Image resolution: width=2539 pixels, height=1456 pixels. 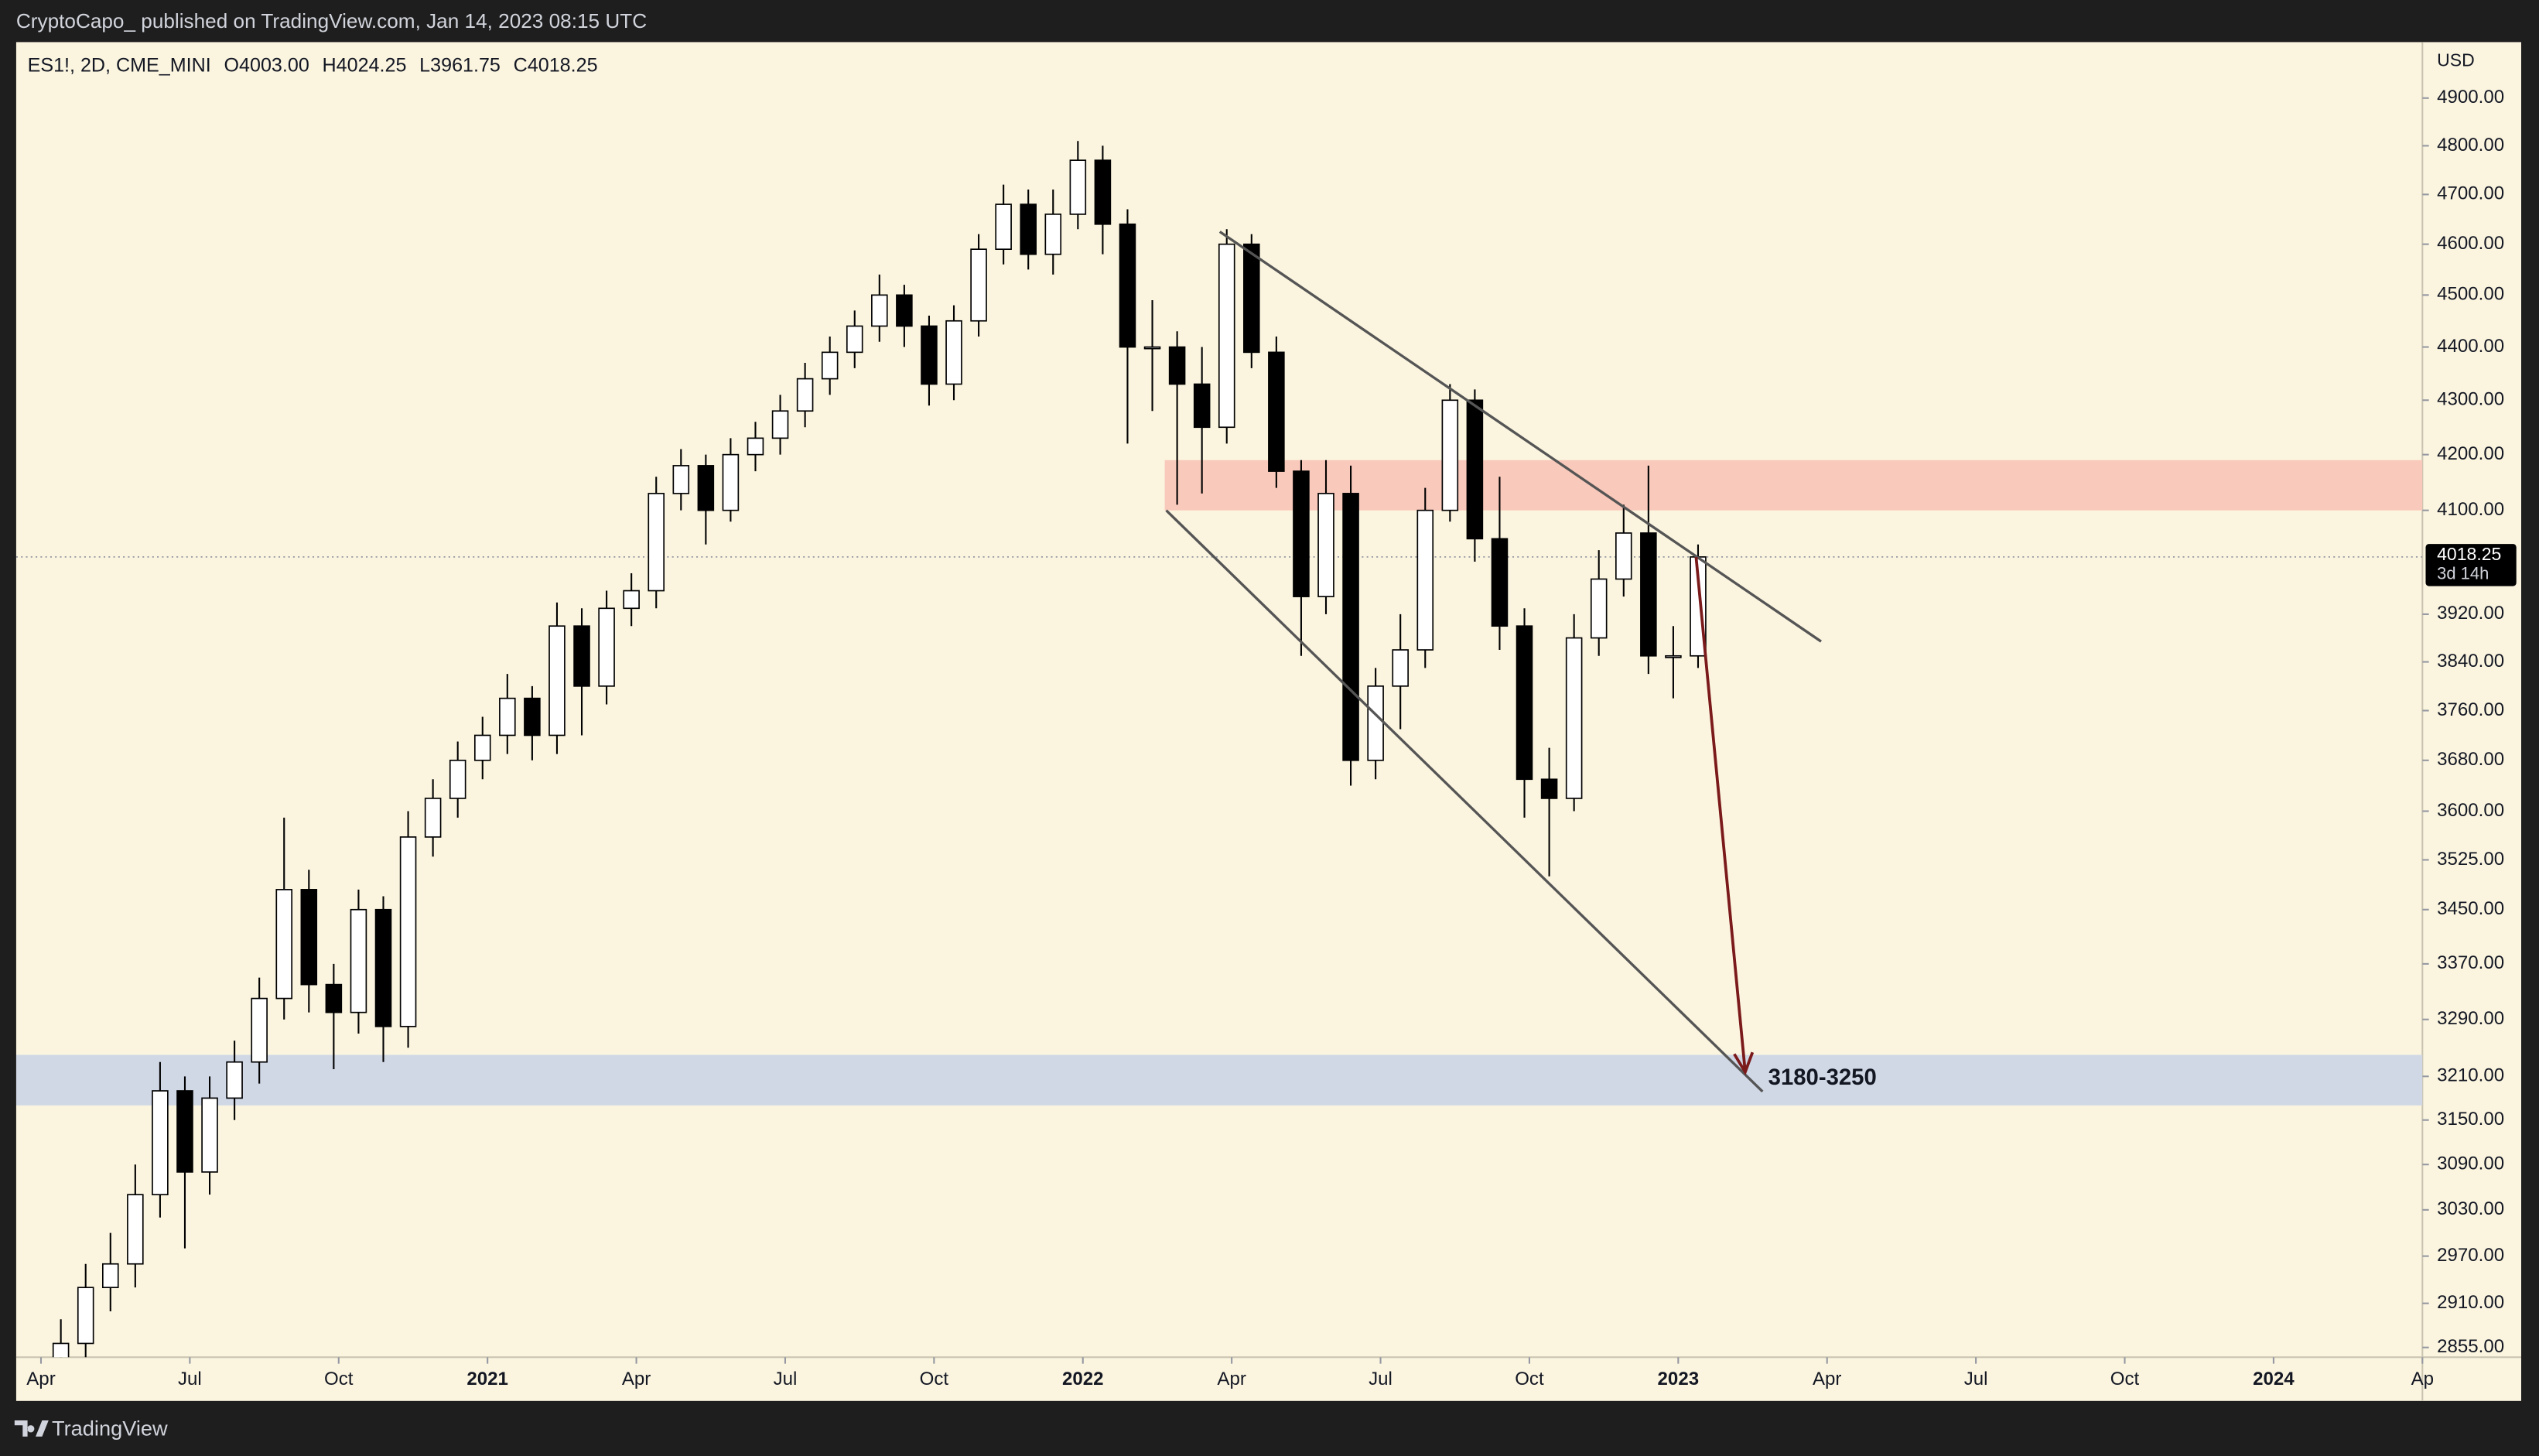 What do you see at coordinates (460, 65) in the screenshot?
I see `ohlc-value: L3961.75` at bounding box center [460, 65].